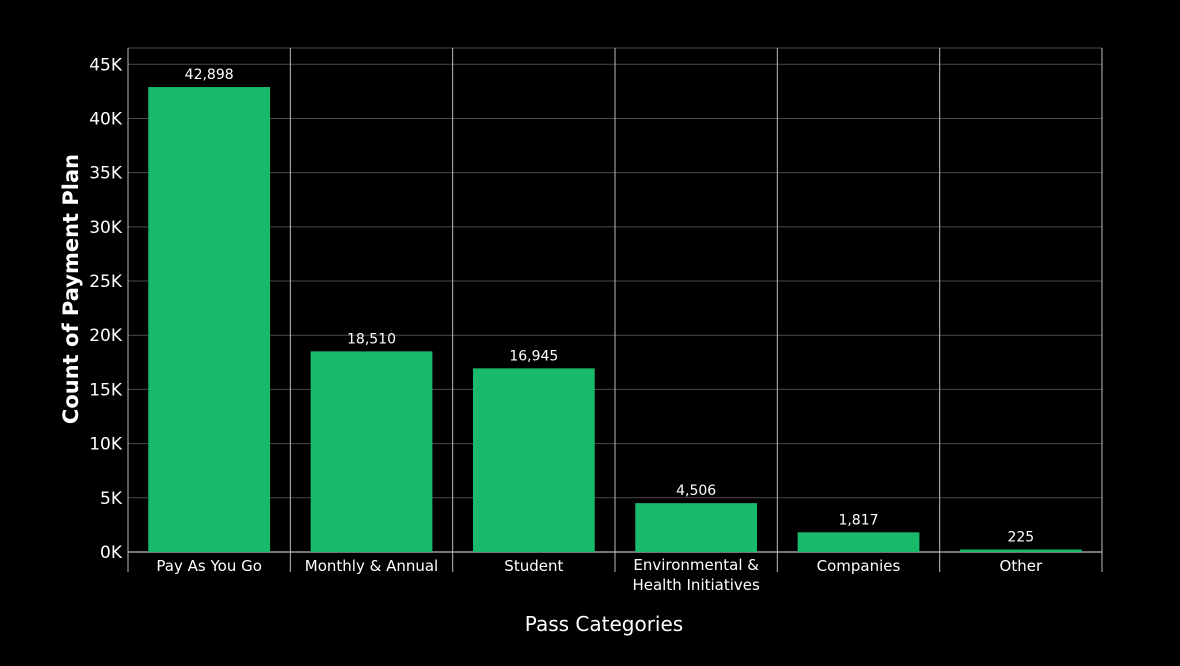 Image resolution: width=1180 pixels, height=666 pixels. I want to click on y-tick-label-0: 0K, so click(111, 553).